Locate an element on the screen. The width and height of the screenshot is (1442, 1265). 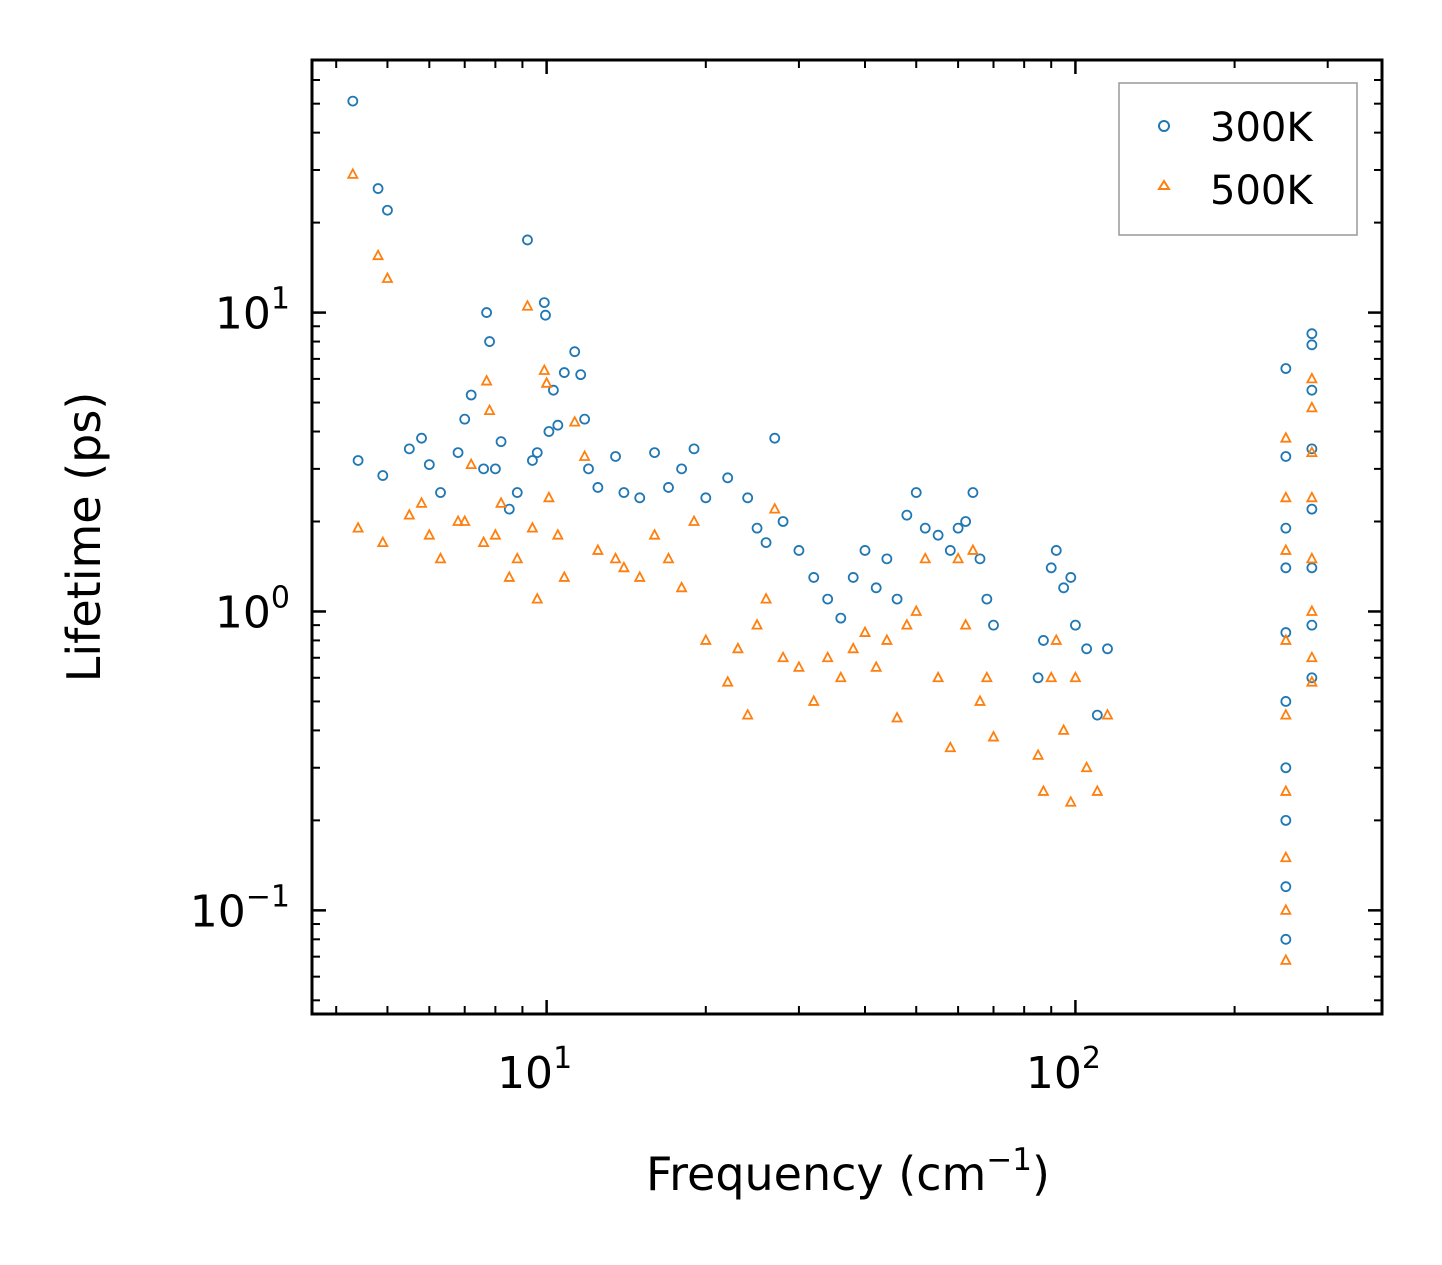
x-tick-label: 10¹ is located at coordinates (534, 1070).